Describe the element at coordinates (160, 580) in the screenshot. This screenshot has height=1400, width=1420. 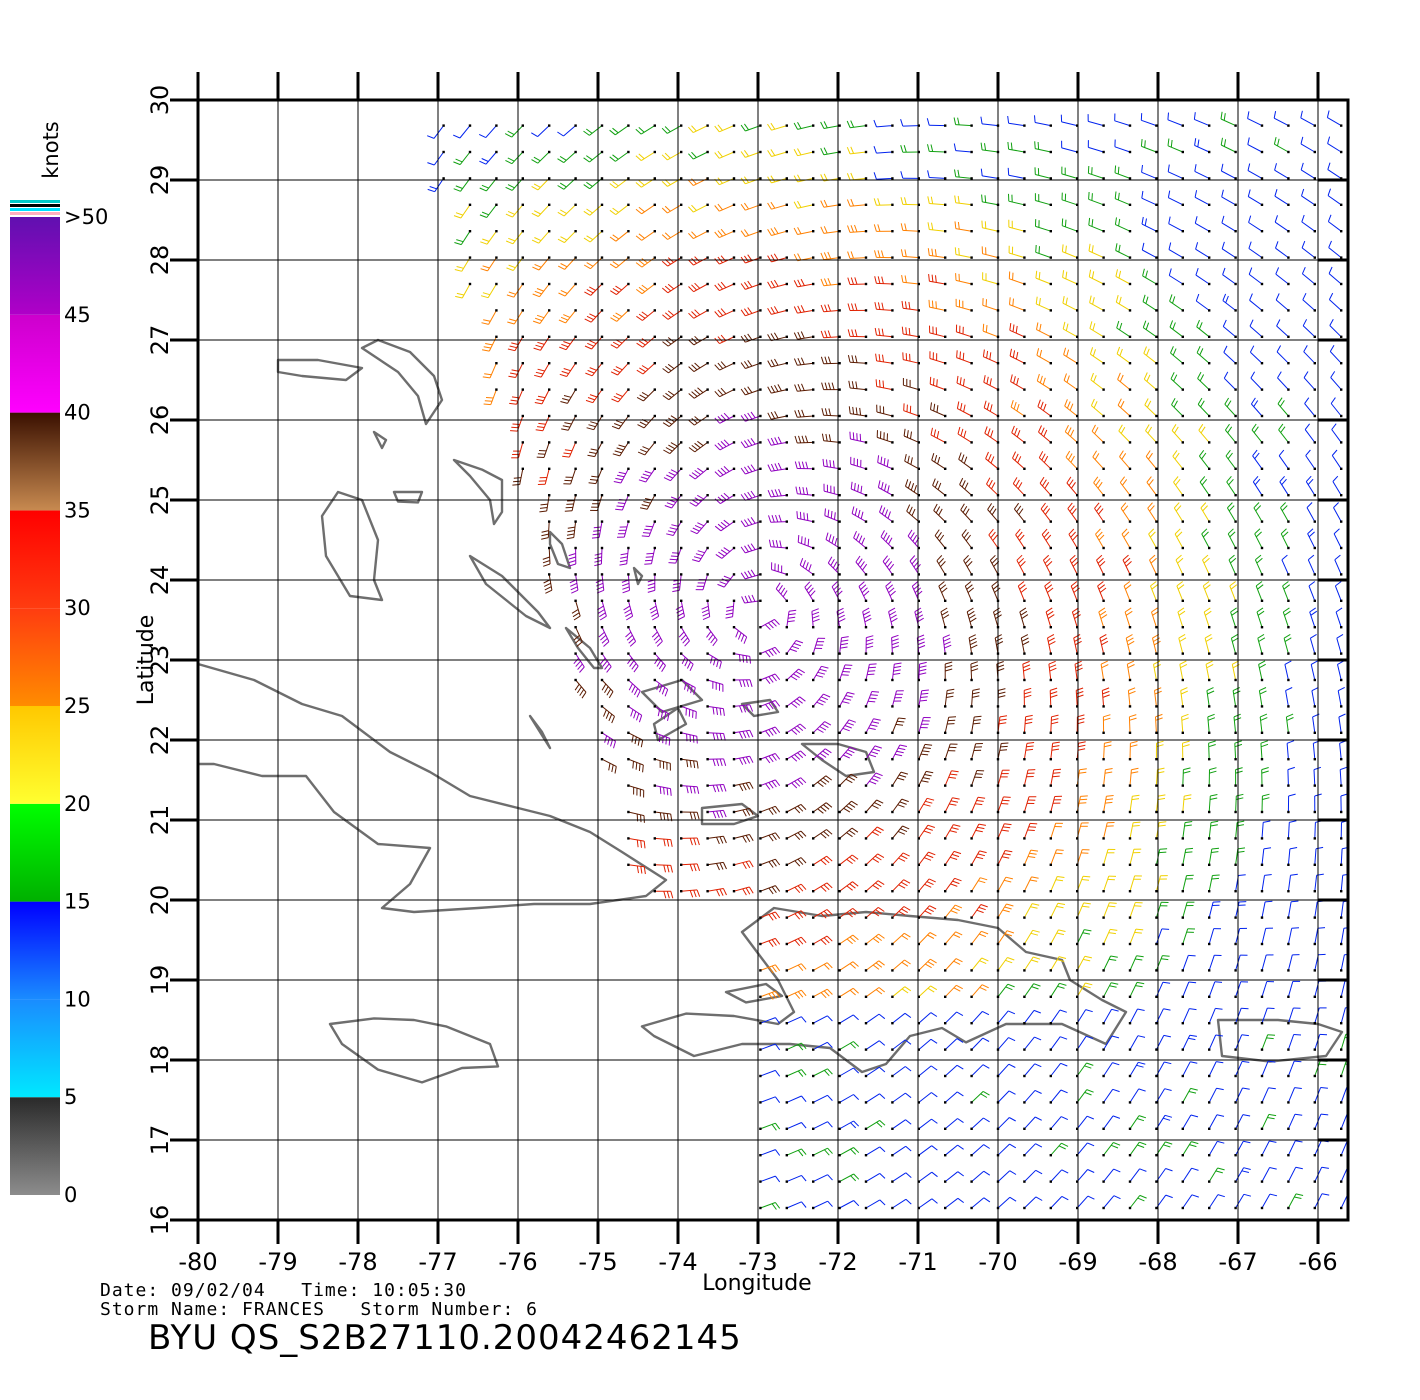
I see `lat-tick-label: 24` at that location.